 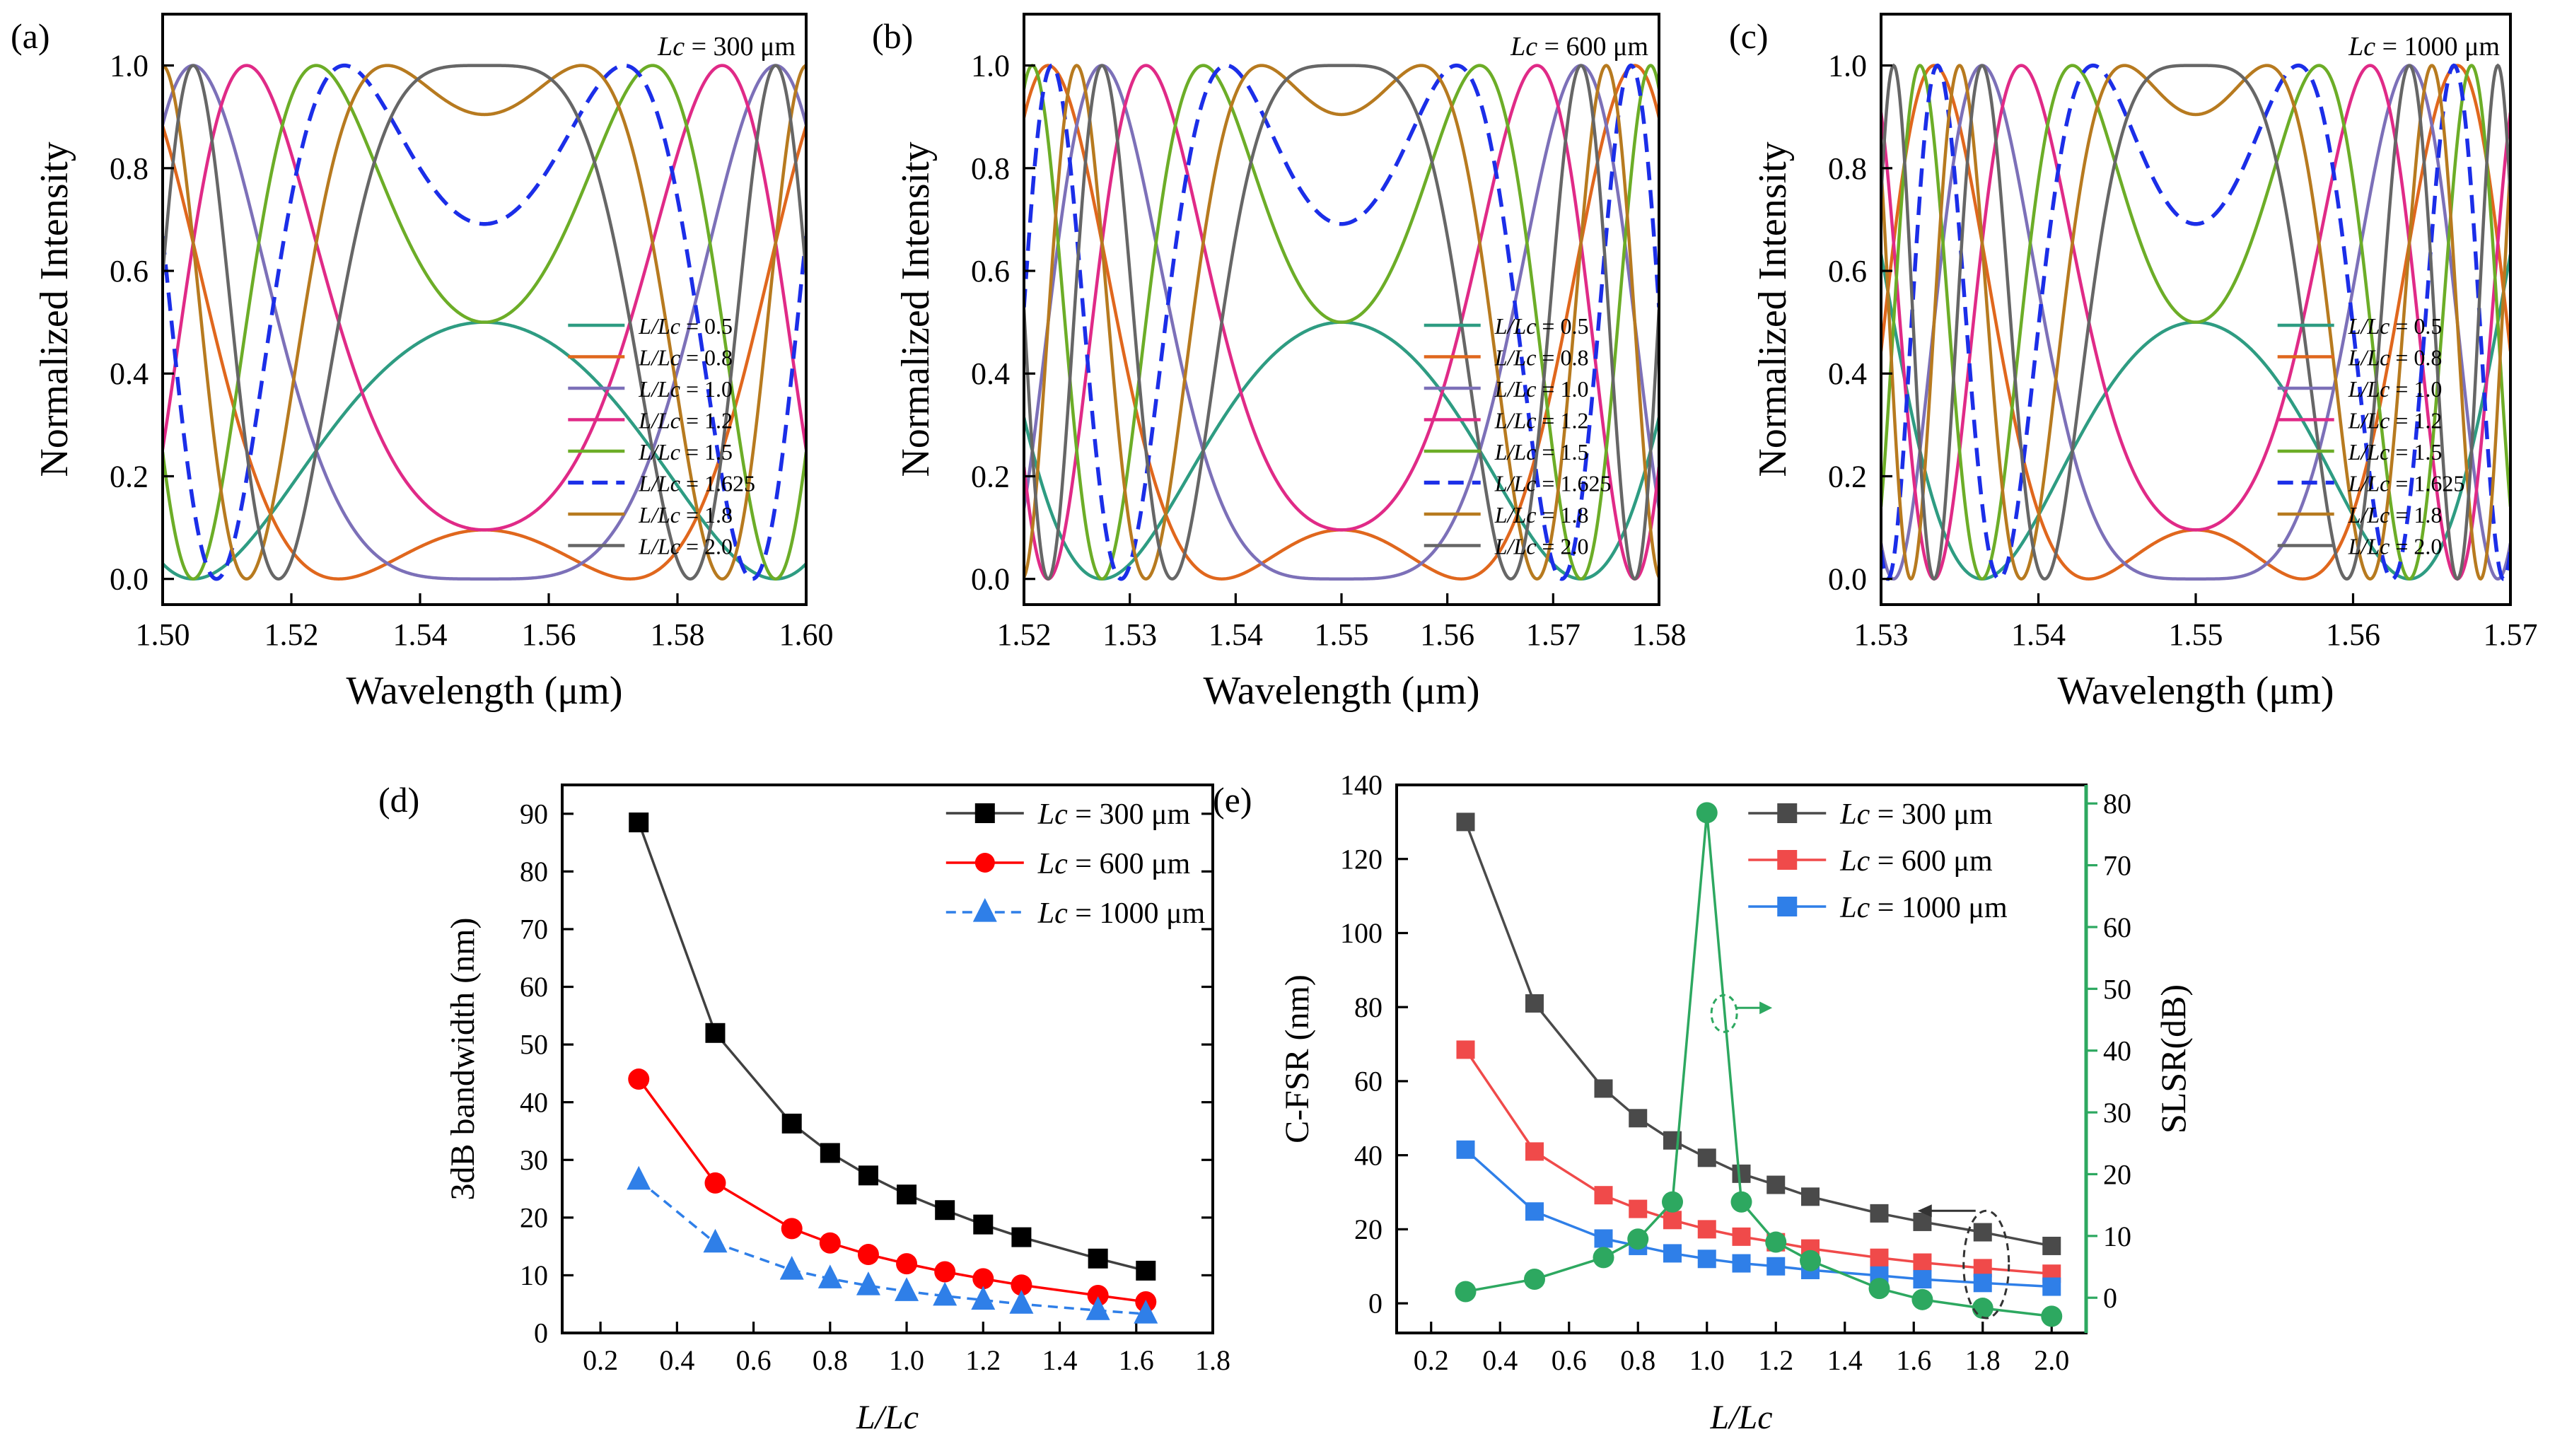 What do you see at coordinates (990, 271) in the screenshot?
I see `y-tick-label: 0.6` at bounding box center [990, 271].